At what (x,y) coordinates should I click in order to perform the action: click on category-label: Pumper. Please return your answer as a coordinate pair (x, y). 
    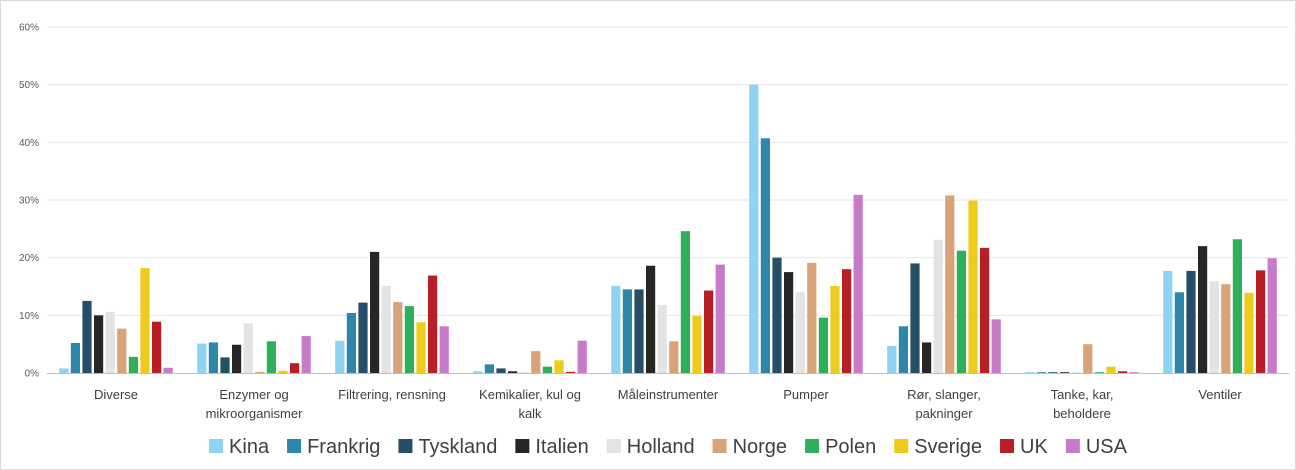
    Looking at the image, I should click on (806, 394).